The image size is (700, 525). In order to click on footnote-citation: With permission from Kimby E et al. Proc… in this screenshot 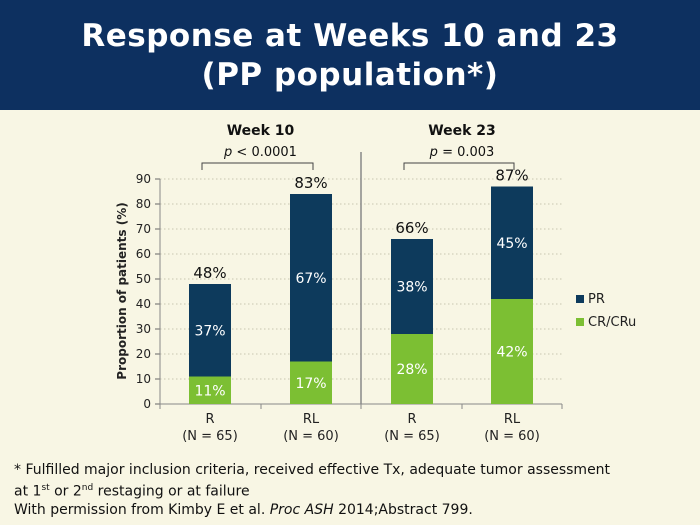, I will do `click(243, 510)`.